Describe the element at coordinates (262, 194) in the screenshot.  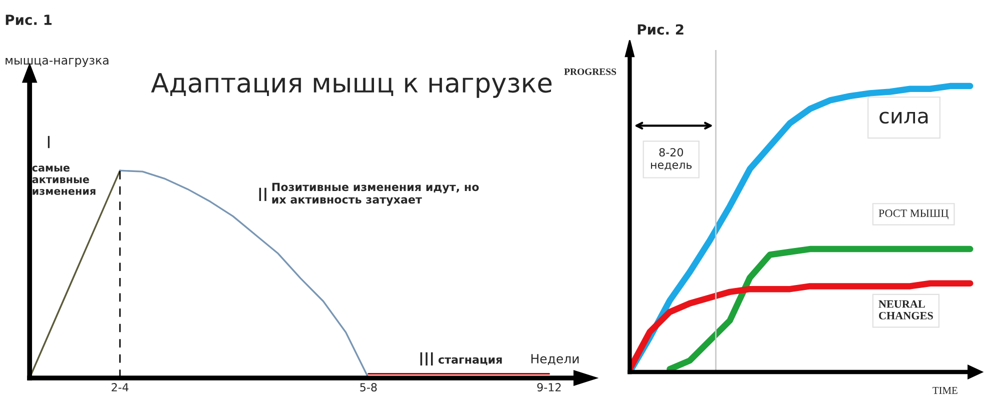
I see `annotation: II` at that location.